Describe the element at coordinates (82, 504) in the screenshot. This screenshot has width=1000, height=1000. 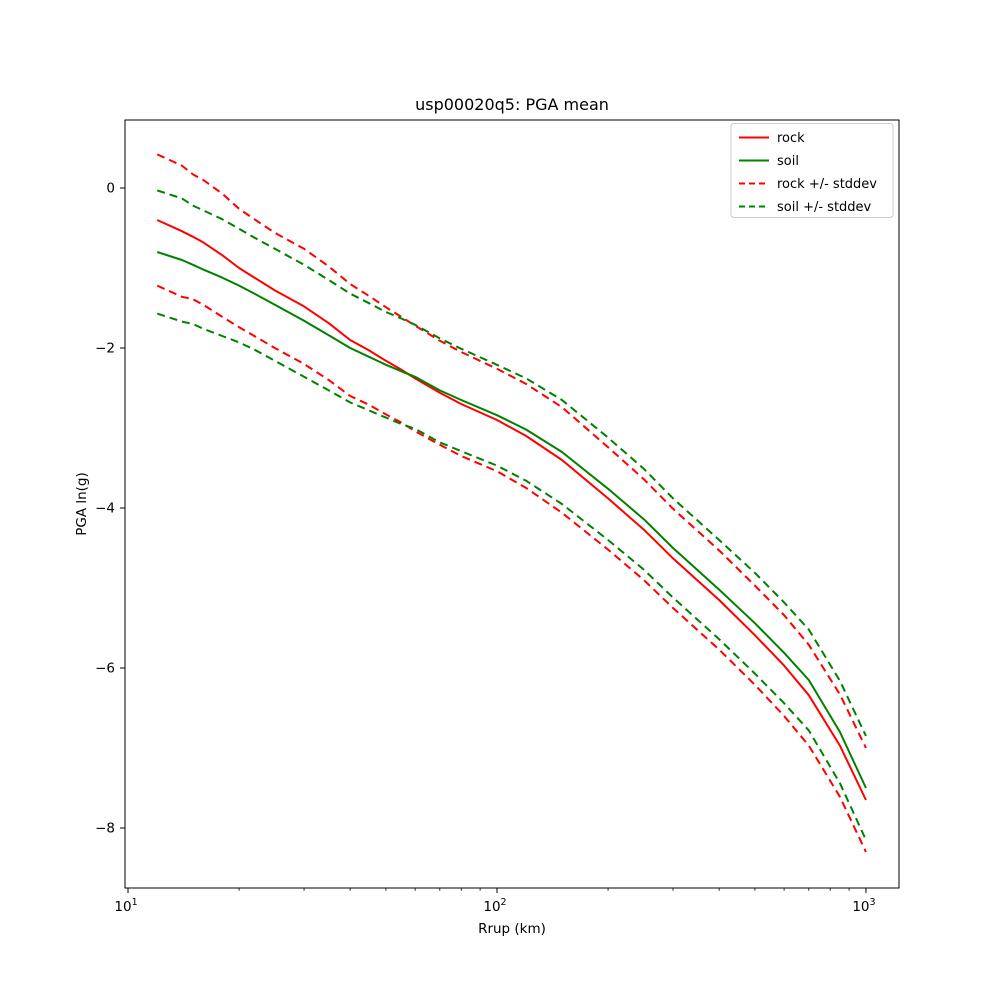
I see `y-axis-label: PGA ln(g)` at that location.